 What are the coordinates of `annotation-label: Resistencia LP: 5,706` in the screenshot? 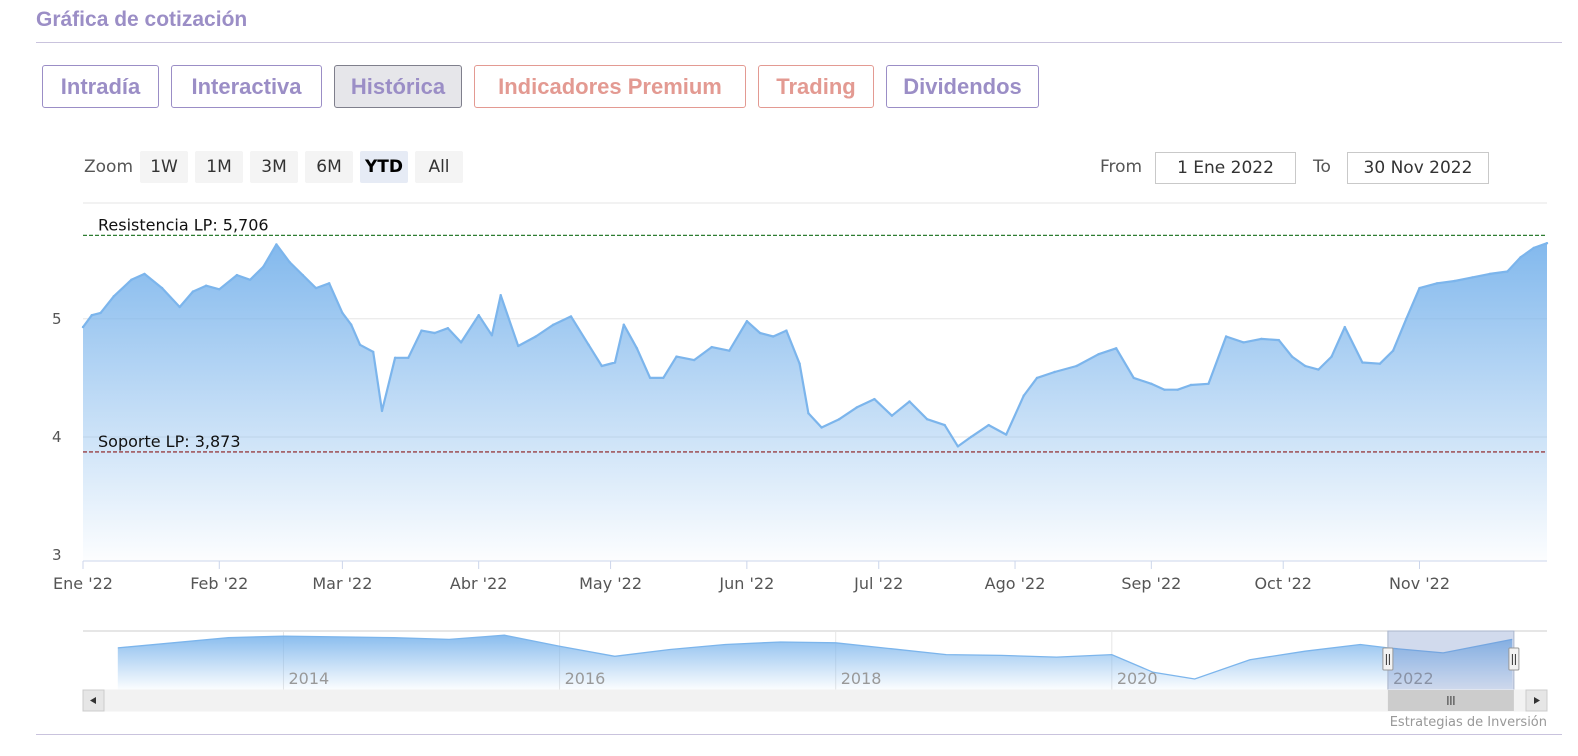 It's located at (183, 224).